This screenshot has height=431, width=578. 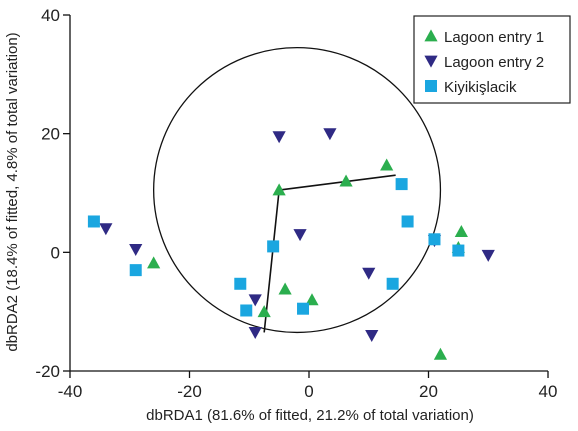 I want to click on x-tick-label--40: -40, so click(x=70, y=391).